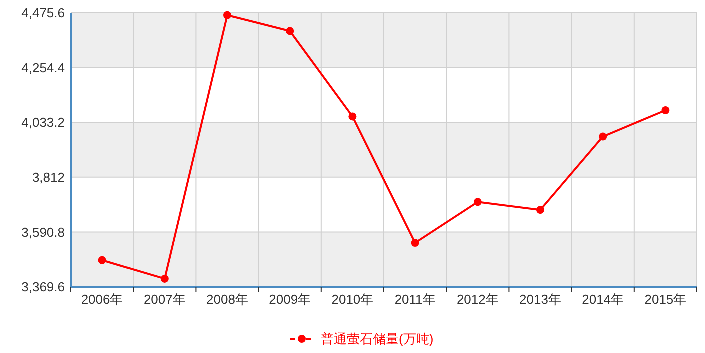  I want to click on legend-label: 普通萤石储量(万吨), so click(377, 339).